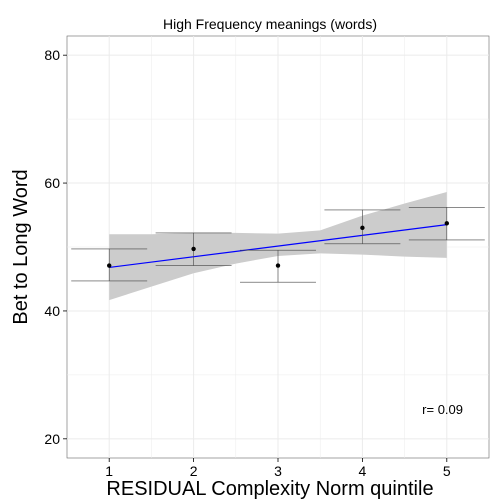 This screenshot has width=504, height=504. What do you see at coordinates (442, 409) in the screenshot?
I see `correlation-annotation: r= 0.09` at bounding box center [442, 409].